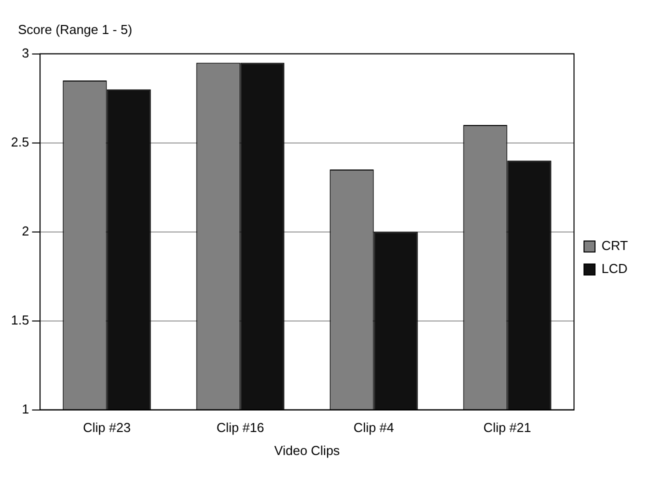 This screenshot has height=480, width=657. Describe the element at coordinates (26, 408) in the screenshot. I see `y-tick-label: 1` at that location.